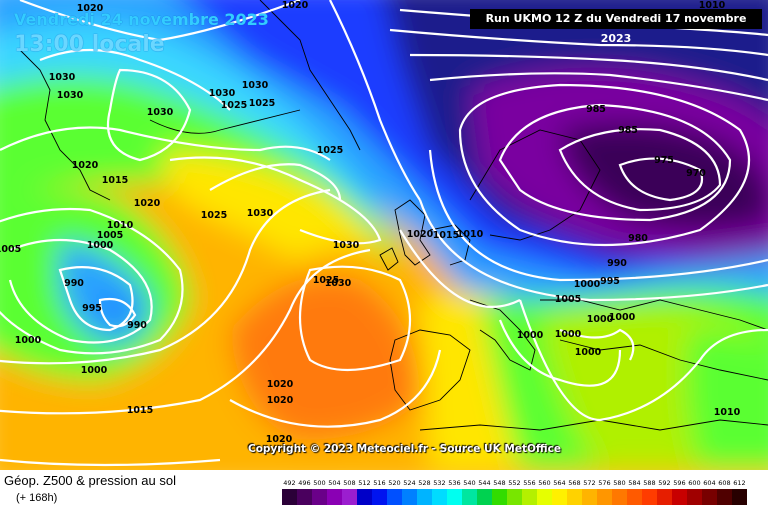  What do you see at coordinates (694, 483) in the screenshot?
I see `scale-label: 600` at bounding box center [694, 483].